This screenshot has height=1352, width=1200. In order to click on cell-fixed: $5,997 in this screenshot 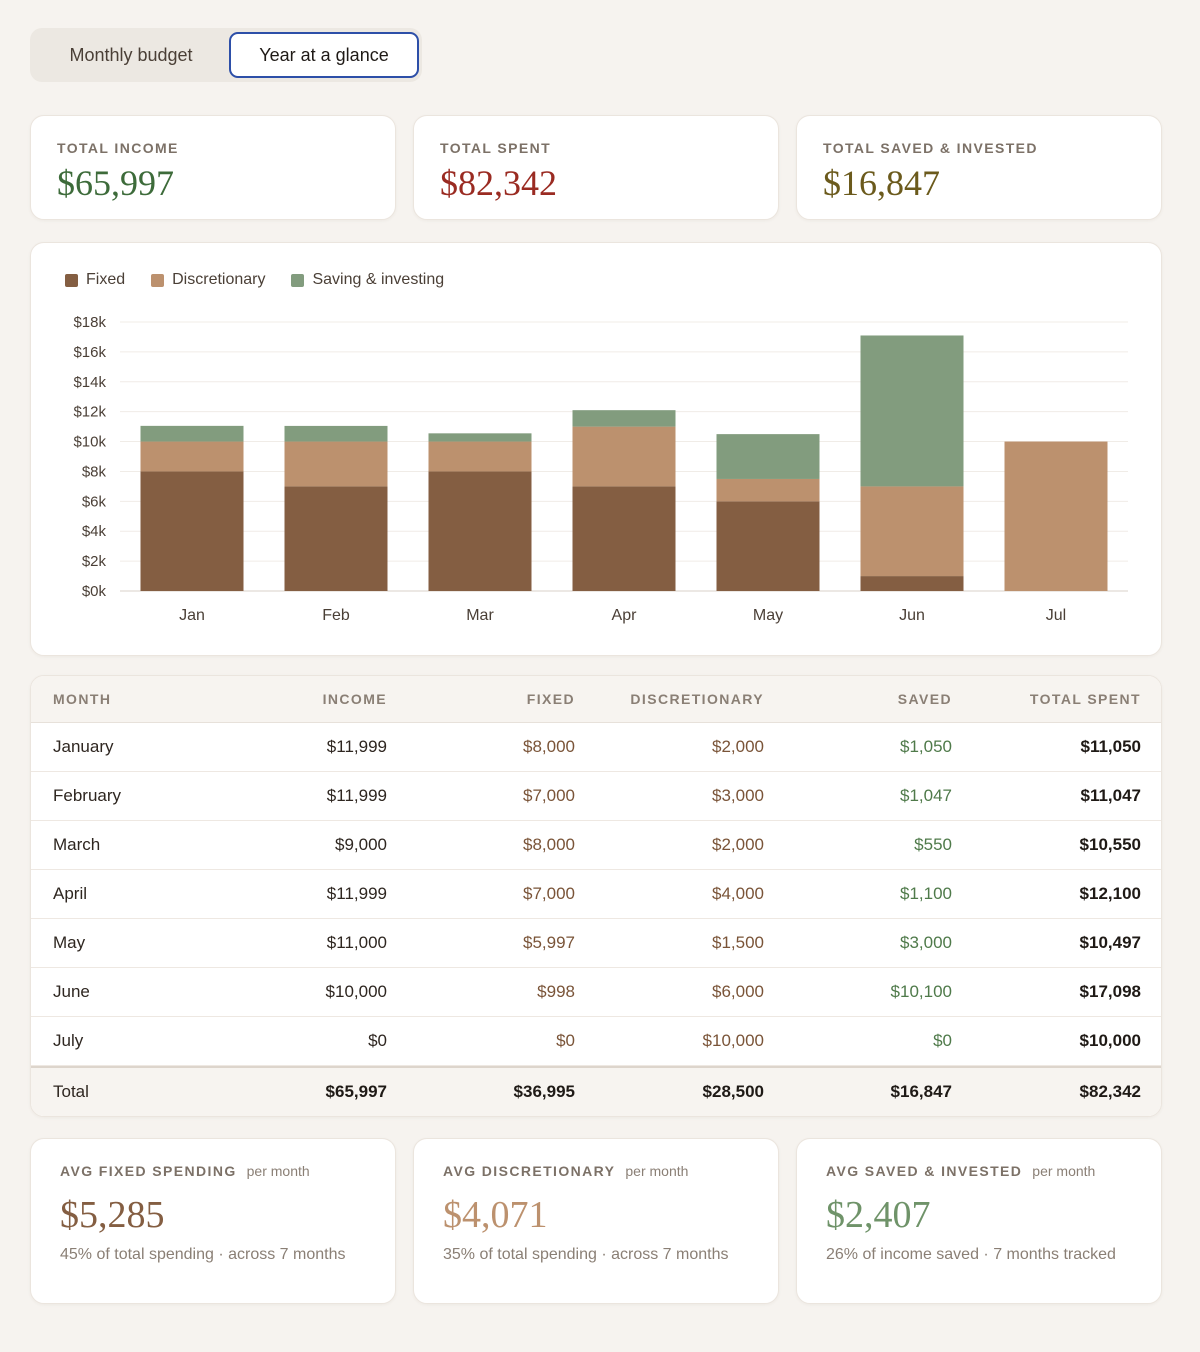, I will do `click(549, 942)`.